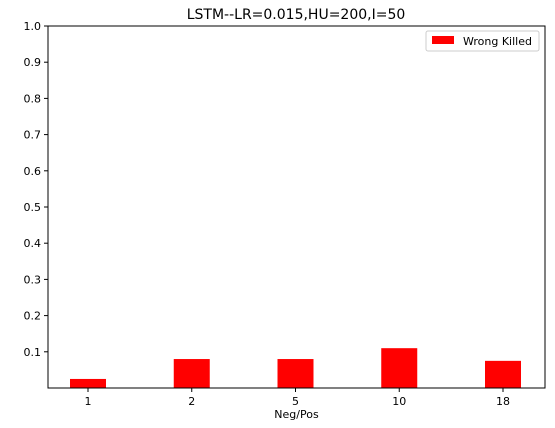  Describe the element at coordinates (497, 41) in the screenshot. I see `legend-label: Wrong Killed` at that location.